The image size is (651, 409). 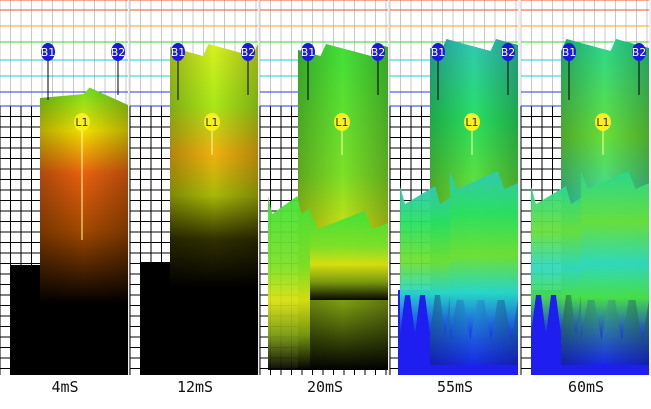 I want to click on time-label-4ms: 4mS, so click(x=65, y=387).